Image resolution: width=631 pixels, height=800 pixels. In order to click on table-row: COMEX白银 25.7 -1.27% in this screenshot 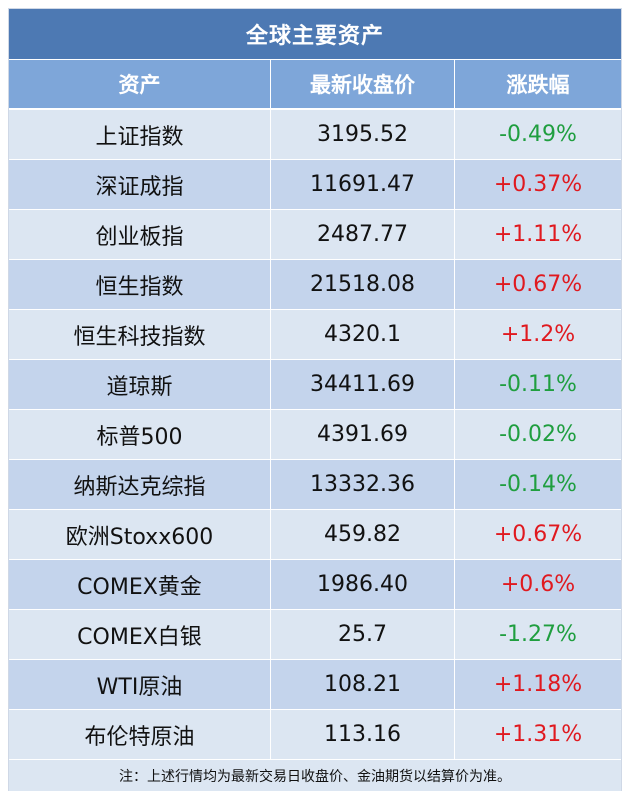, I will do `click(315, 634)`.